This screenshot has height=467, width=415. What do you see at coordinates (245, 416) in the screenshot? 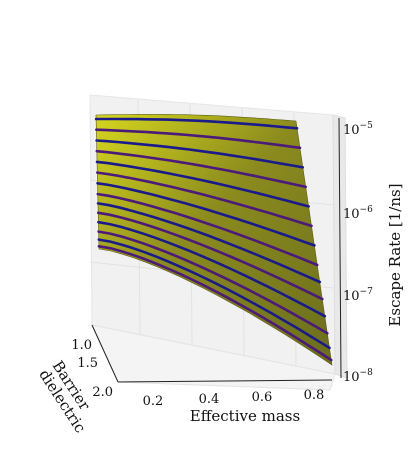
I see `x-axis-title: Effective mass` at bounding box center [245, 416].